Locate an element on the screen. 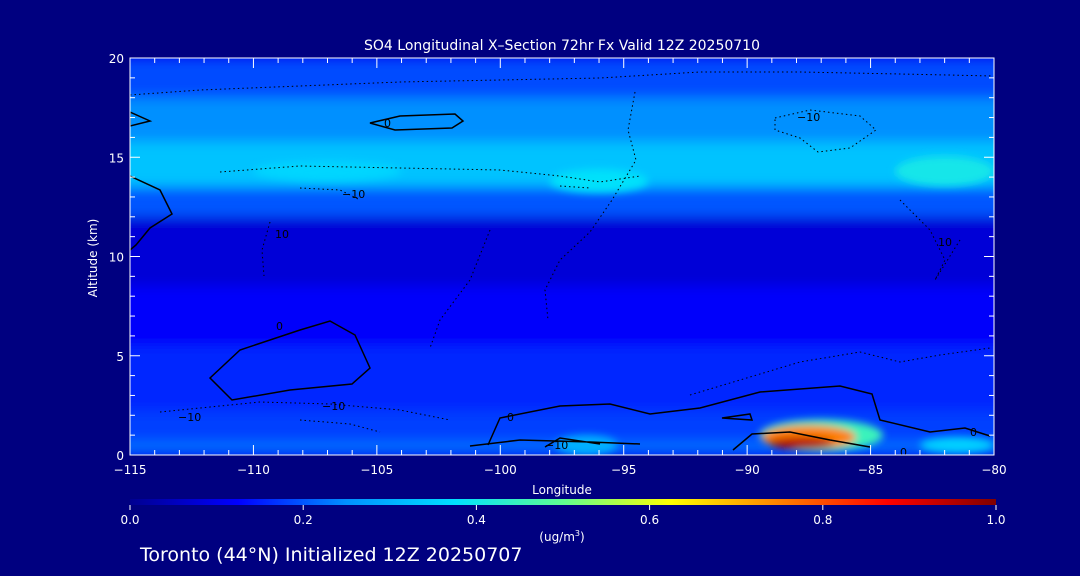 The image size is (1080, 576). x-tick-label: −90 is located at coordinates (746, 470).